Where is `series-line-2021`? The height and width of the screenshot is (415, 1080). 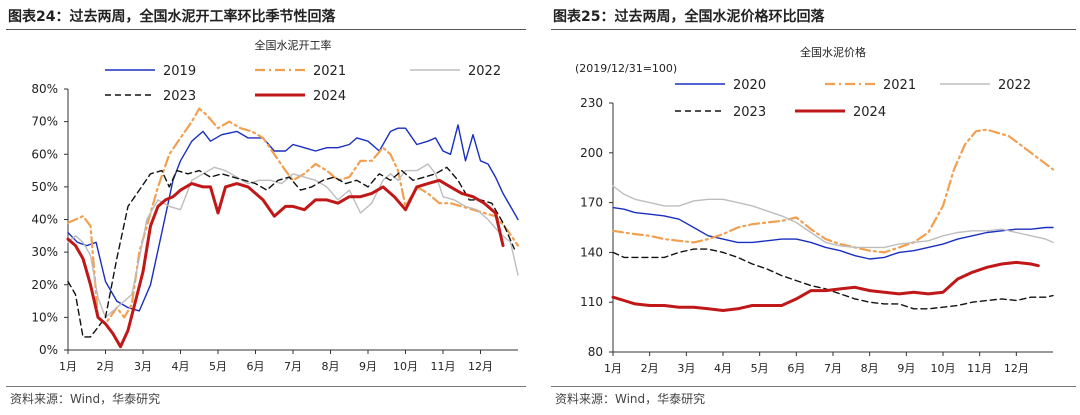
series-line-2021 is located at coordinates (833, 191).